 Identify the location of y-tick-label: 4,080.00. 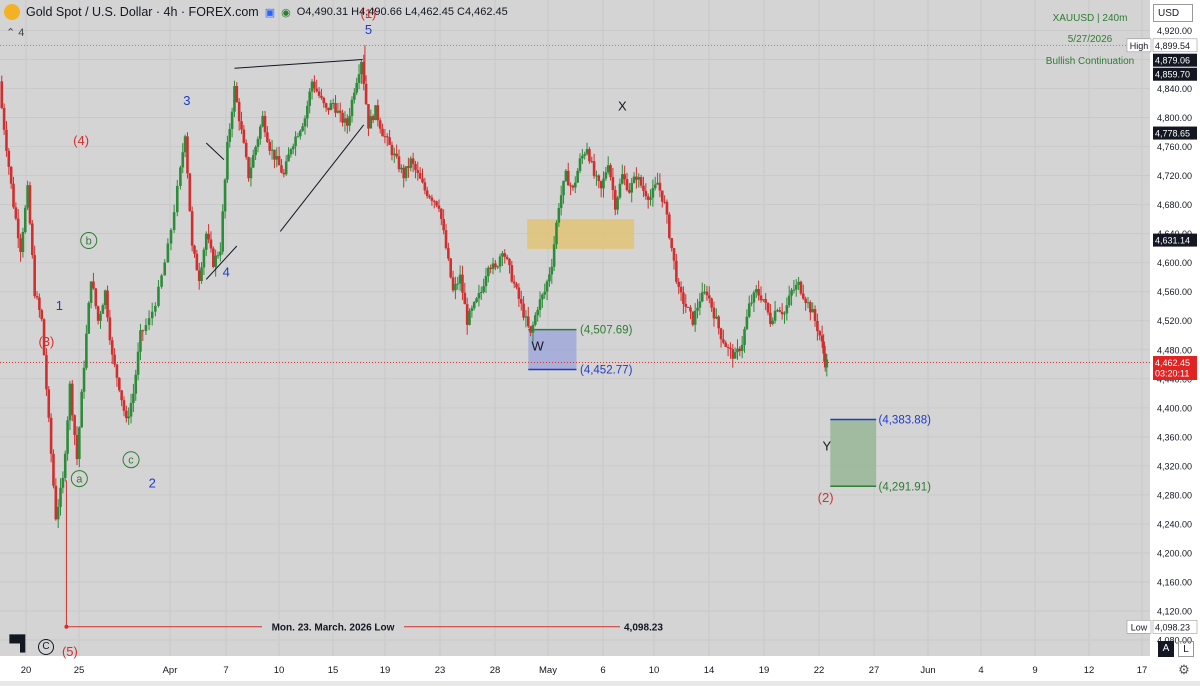
(1174, 641).